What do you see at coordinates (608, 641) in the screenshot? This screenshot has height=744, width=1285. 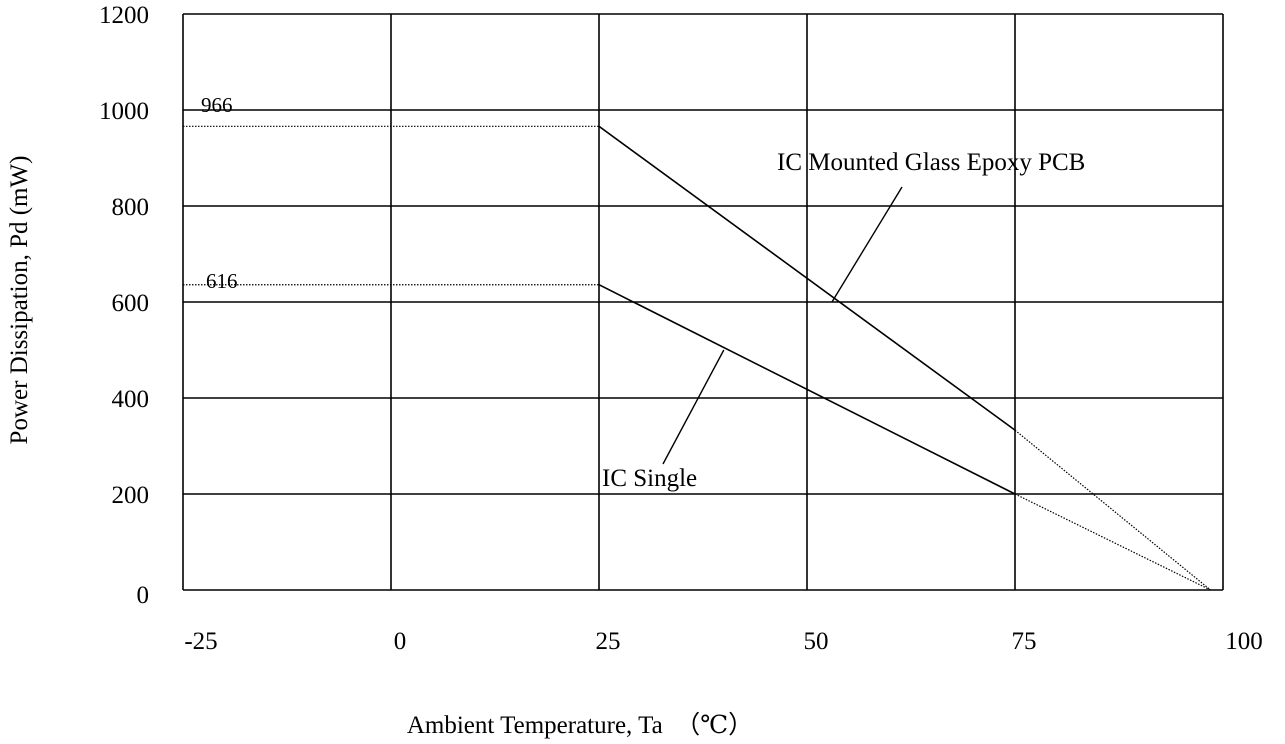 I see `x-tick-label: 25` at bounding box center [608, 641].